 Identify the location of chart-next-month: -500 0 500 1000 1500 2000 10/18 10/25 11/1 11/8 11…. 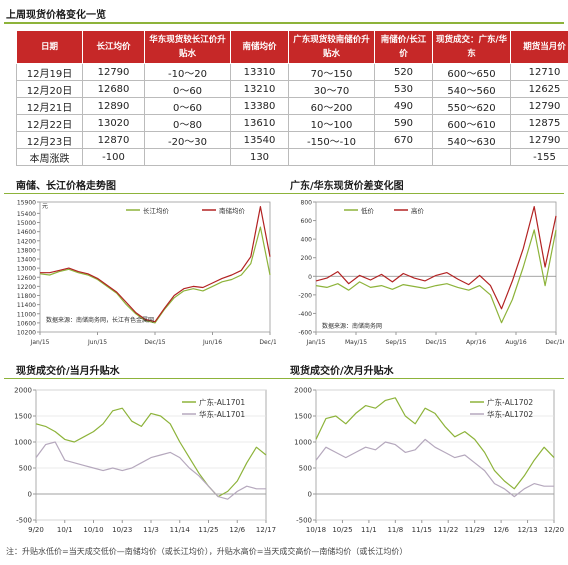
(425, 462).